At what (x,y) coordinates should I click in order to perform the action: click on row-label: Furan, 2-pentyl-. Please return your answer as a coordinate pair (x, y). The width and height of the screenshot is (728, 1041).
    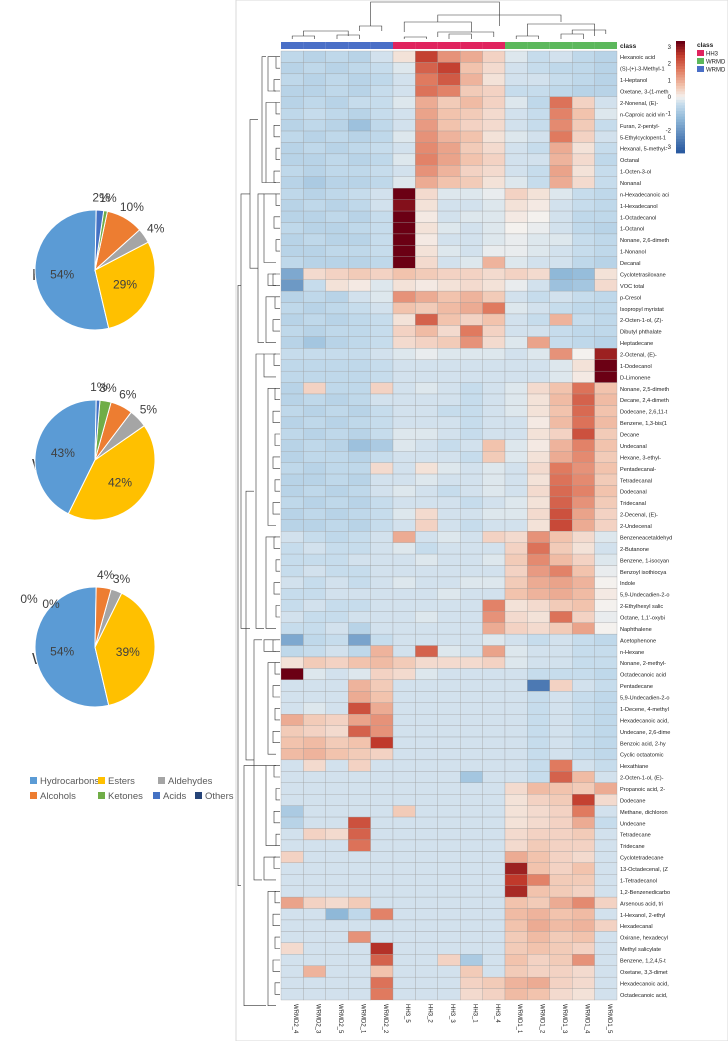
    Looking at the image, I should click on (640, 127).